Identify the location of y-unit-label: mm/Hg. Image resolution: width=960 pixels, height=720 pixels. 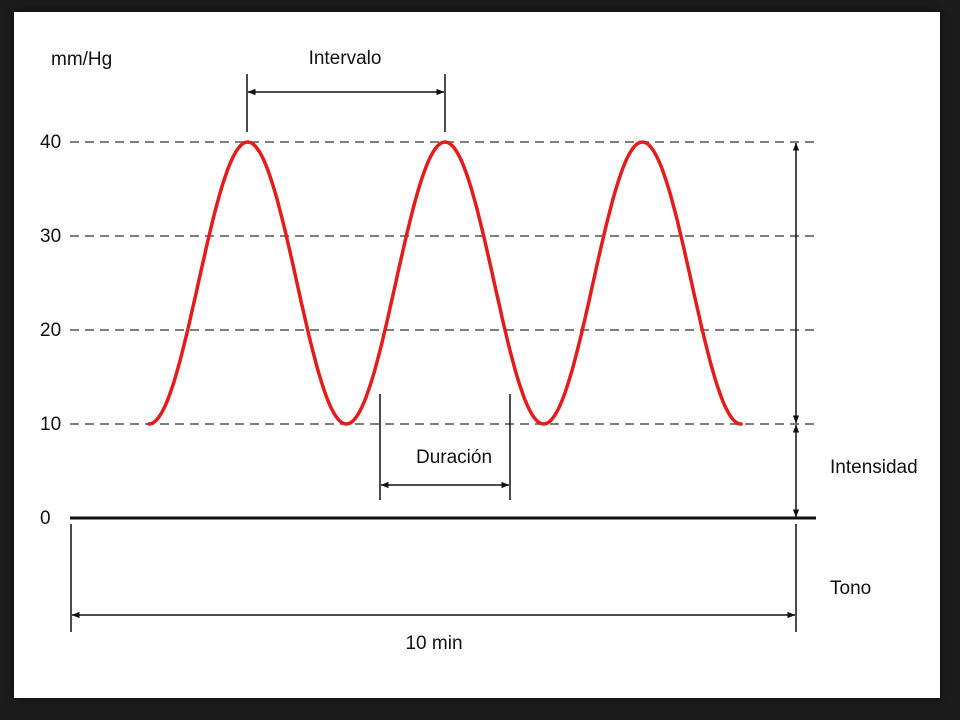
(81, 59).